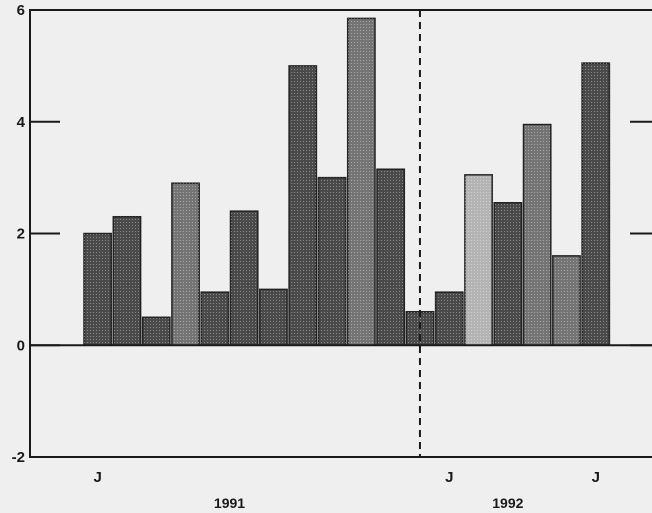 The height and width of the screenshot is (513, 652). Describe the element at coordinates (507, 503) in the screenshot. I see `year-label: 1992` at that location.